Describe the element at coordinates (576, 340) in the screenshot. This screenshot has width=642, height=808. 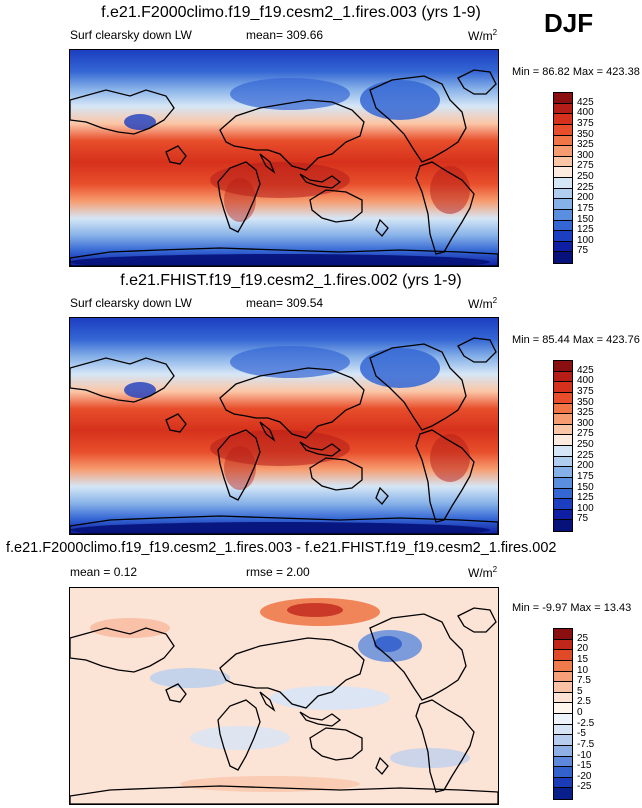
I see `panel2-minmax: Min = 85.44 Max = 423.76` at that location.